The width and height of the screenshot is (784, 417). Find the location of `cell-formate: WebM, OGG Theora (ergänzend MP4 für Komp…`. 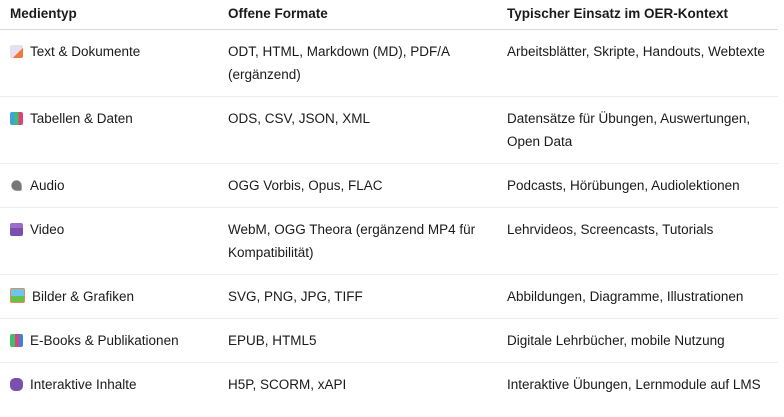

cell-formate: WebM, OGG Theora (ergänzend MP4 für Komp… is located at coordinates (357, 241).